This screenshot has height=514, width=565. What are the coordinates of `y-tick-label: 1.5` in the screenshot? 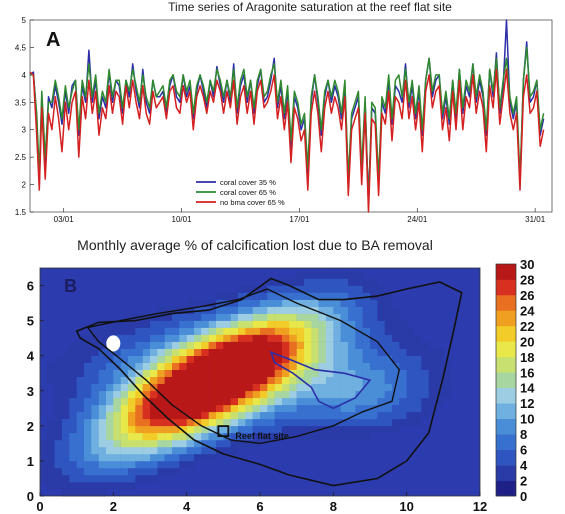 It's located at (21, 212).